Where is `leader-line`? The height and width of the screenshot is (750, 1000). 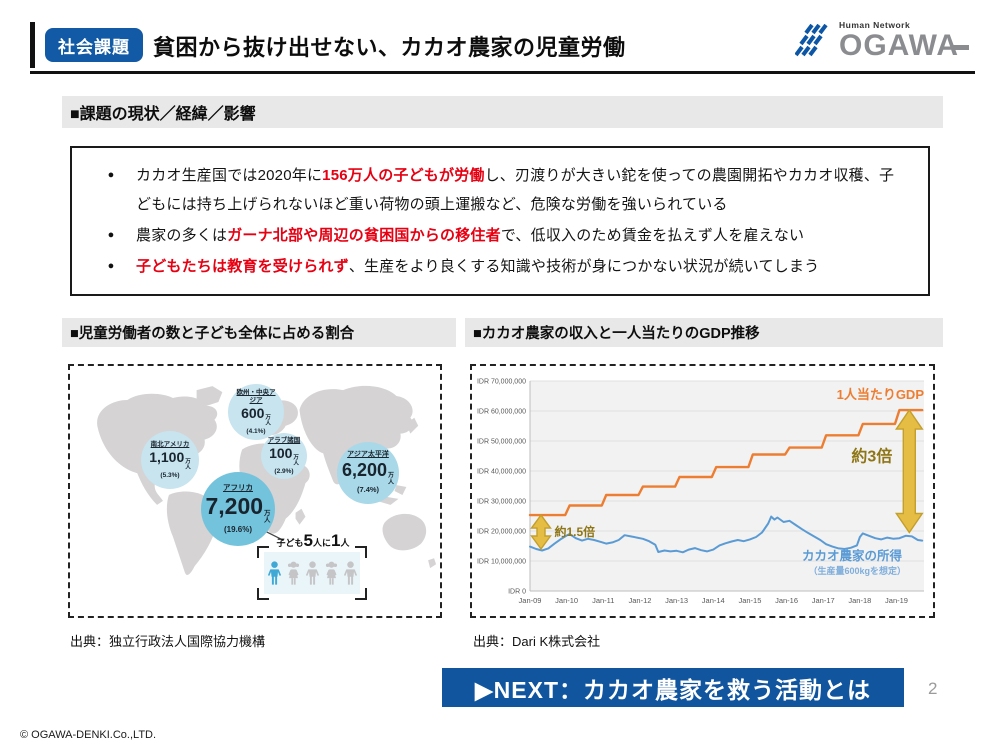
leader-line is located at coordinates (273, 535).